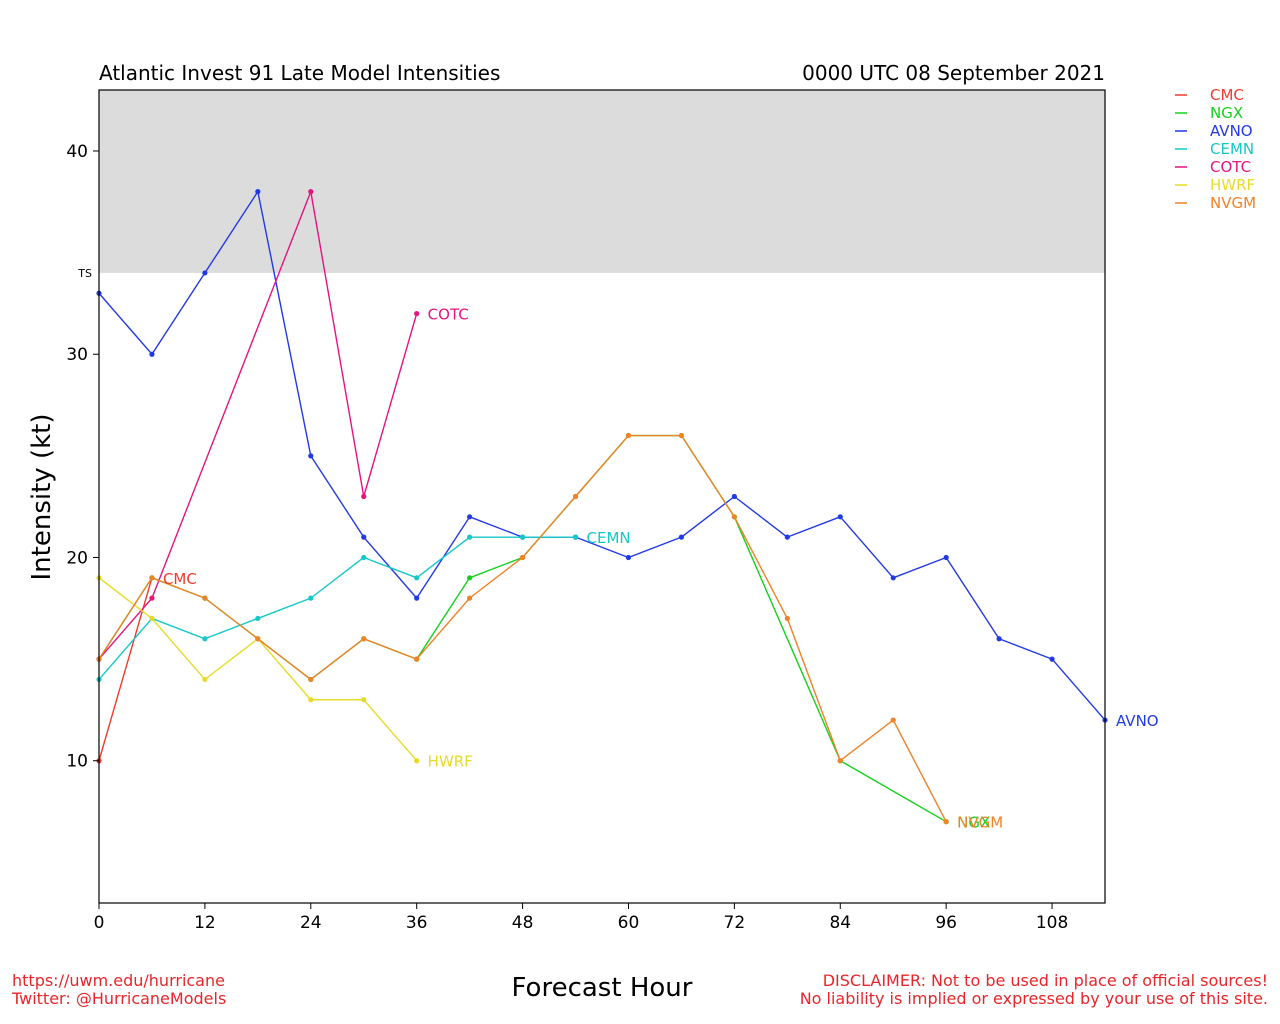 The image size is (1280, 1024). What do you see at coordinates (602, 988) in the screenshot?
I see `x-axis-label: Forecast Hour` at bounding box center [602, 988].